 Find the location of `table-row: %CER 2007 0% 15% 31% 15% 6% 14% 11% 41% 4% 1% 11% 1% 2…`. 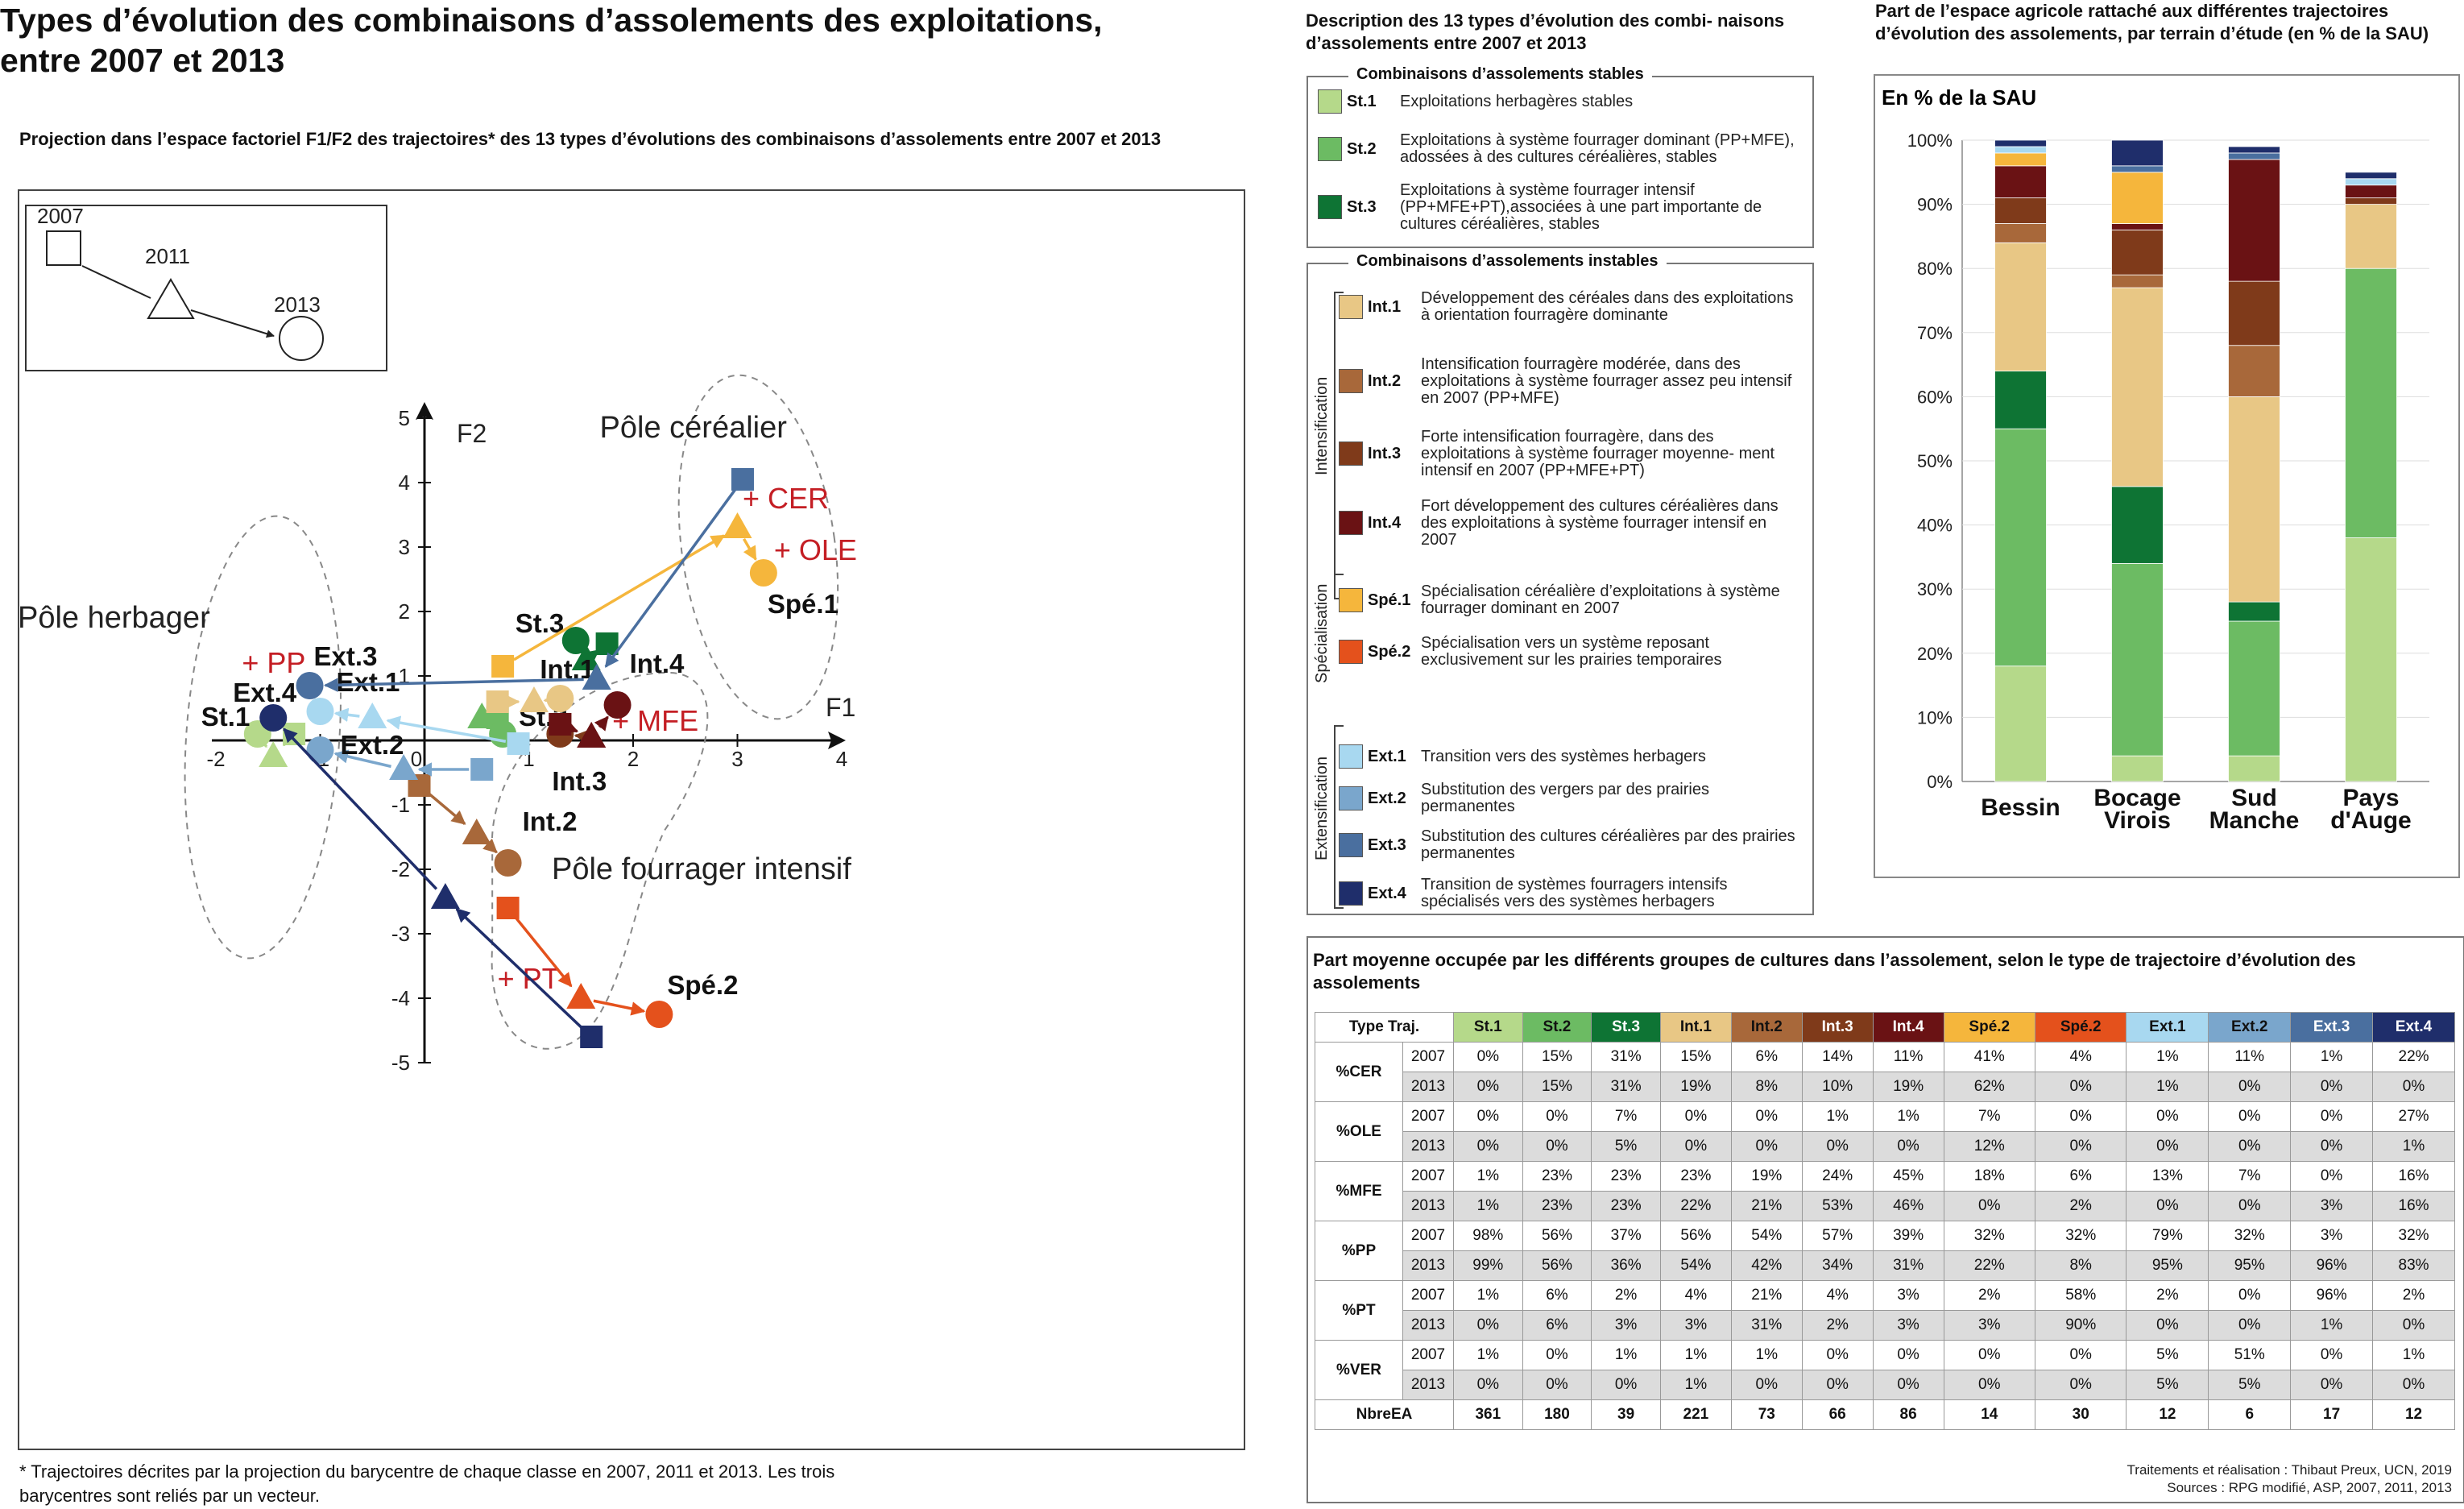

table-row: %CER 2007 0% 15% 31% 15% 6% 14% 11% 41% 4% 1% 11% 1% 2… is located at coordinates (1885, 1072).